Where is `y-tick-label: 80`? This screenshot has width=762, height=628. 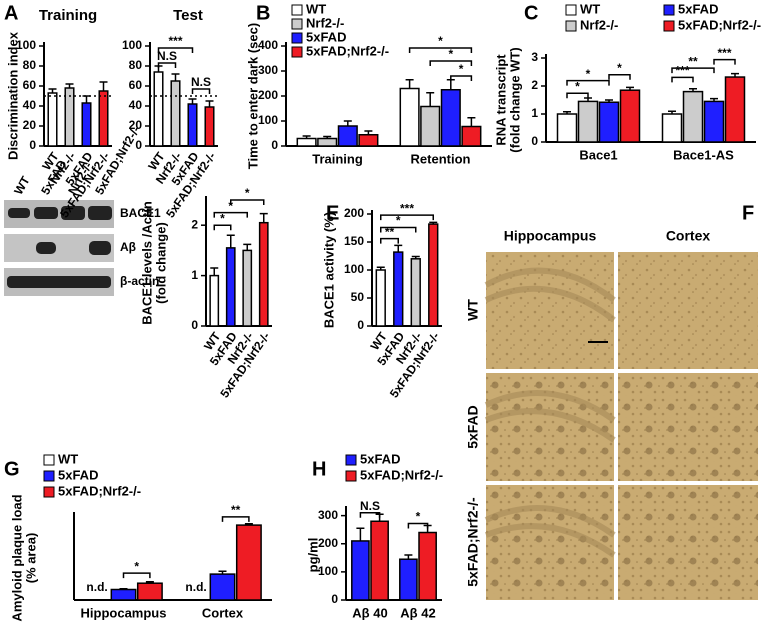 y-tick-label: 80 is located at coordinates (30, 65).